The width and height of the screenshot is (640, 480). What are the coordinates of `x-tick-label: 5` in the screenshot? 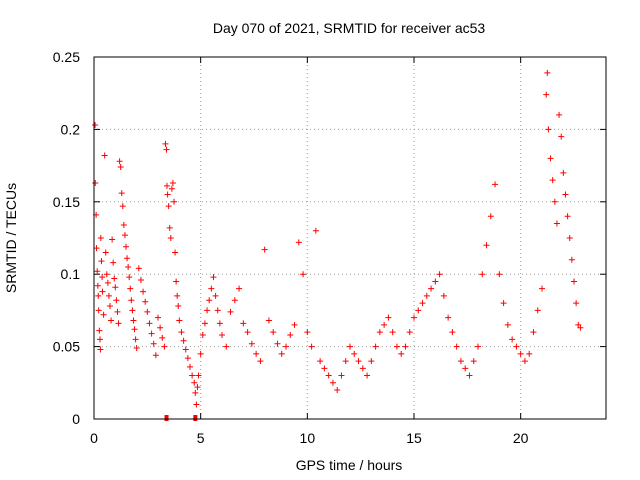 It's located at (201, 438).